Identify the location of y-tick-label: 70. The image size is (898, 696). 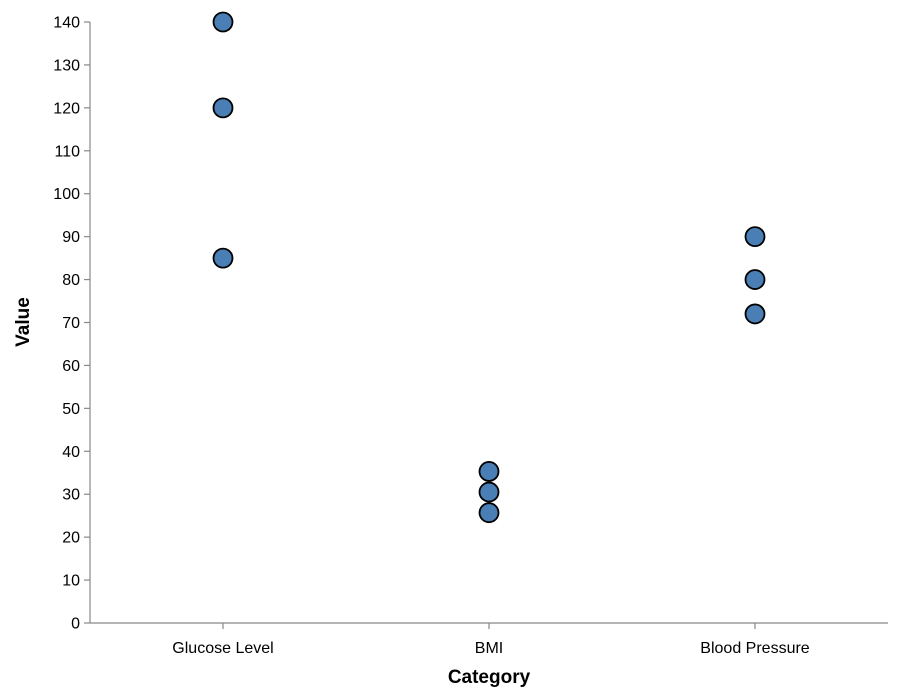
(71, 323).